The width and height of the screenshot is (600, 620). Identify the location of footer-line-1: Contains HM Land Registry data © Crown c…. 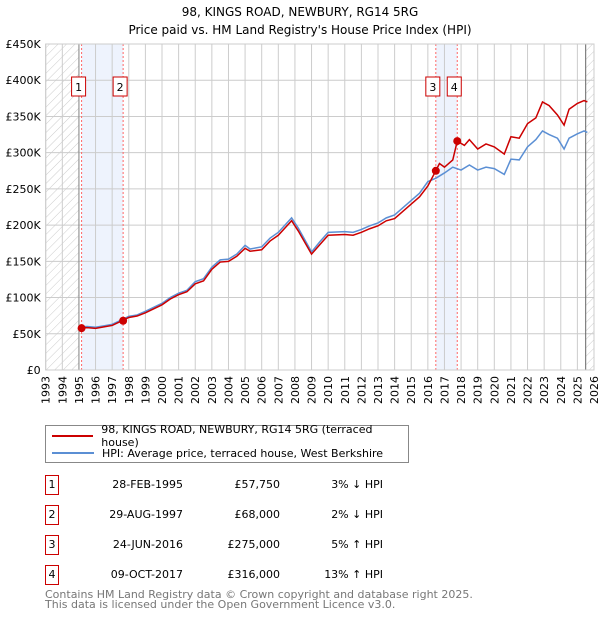
(259, 594).